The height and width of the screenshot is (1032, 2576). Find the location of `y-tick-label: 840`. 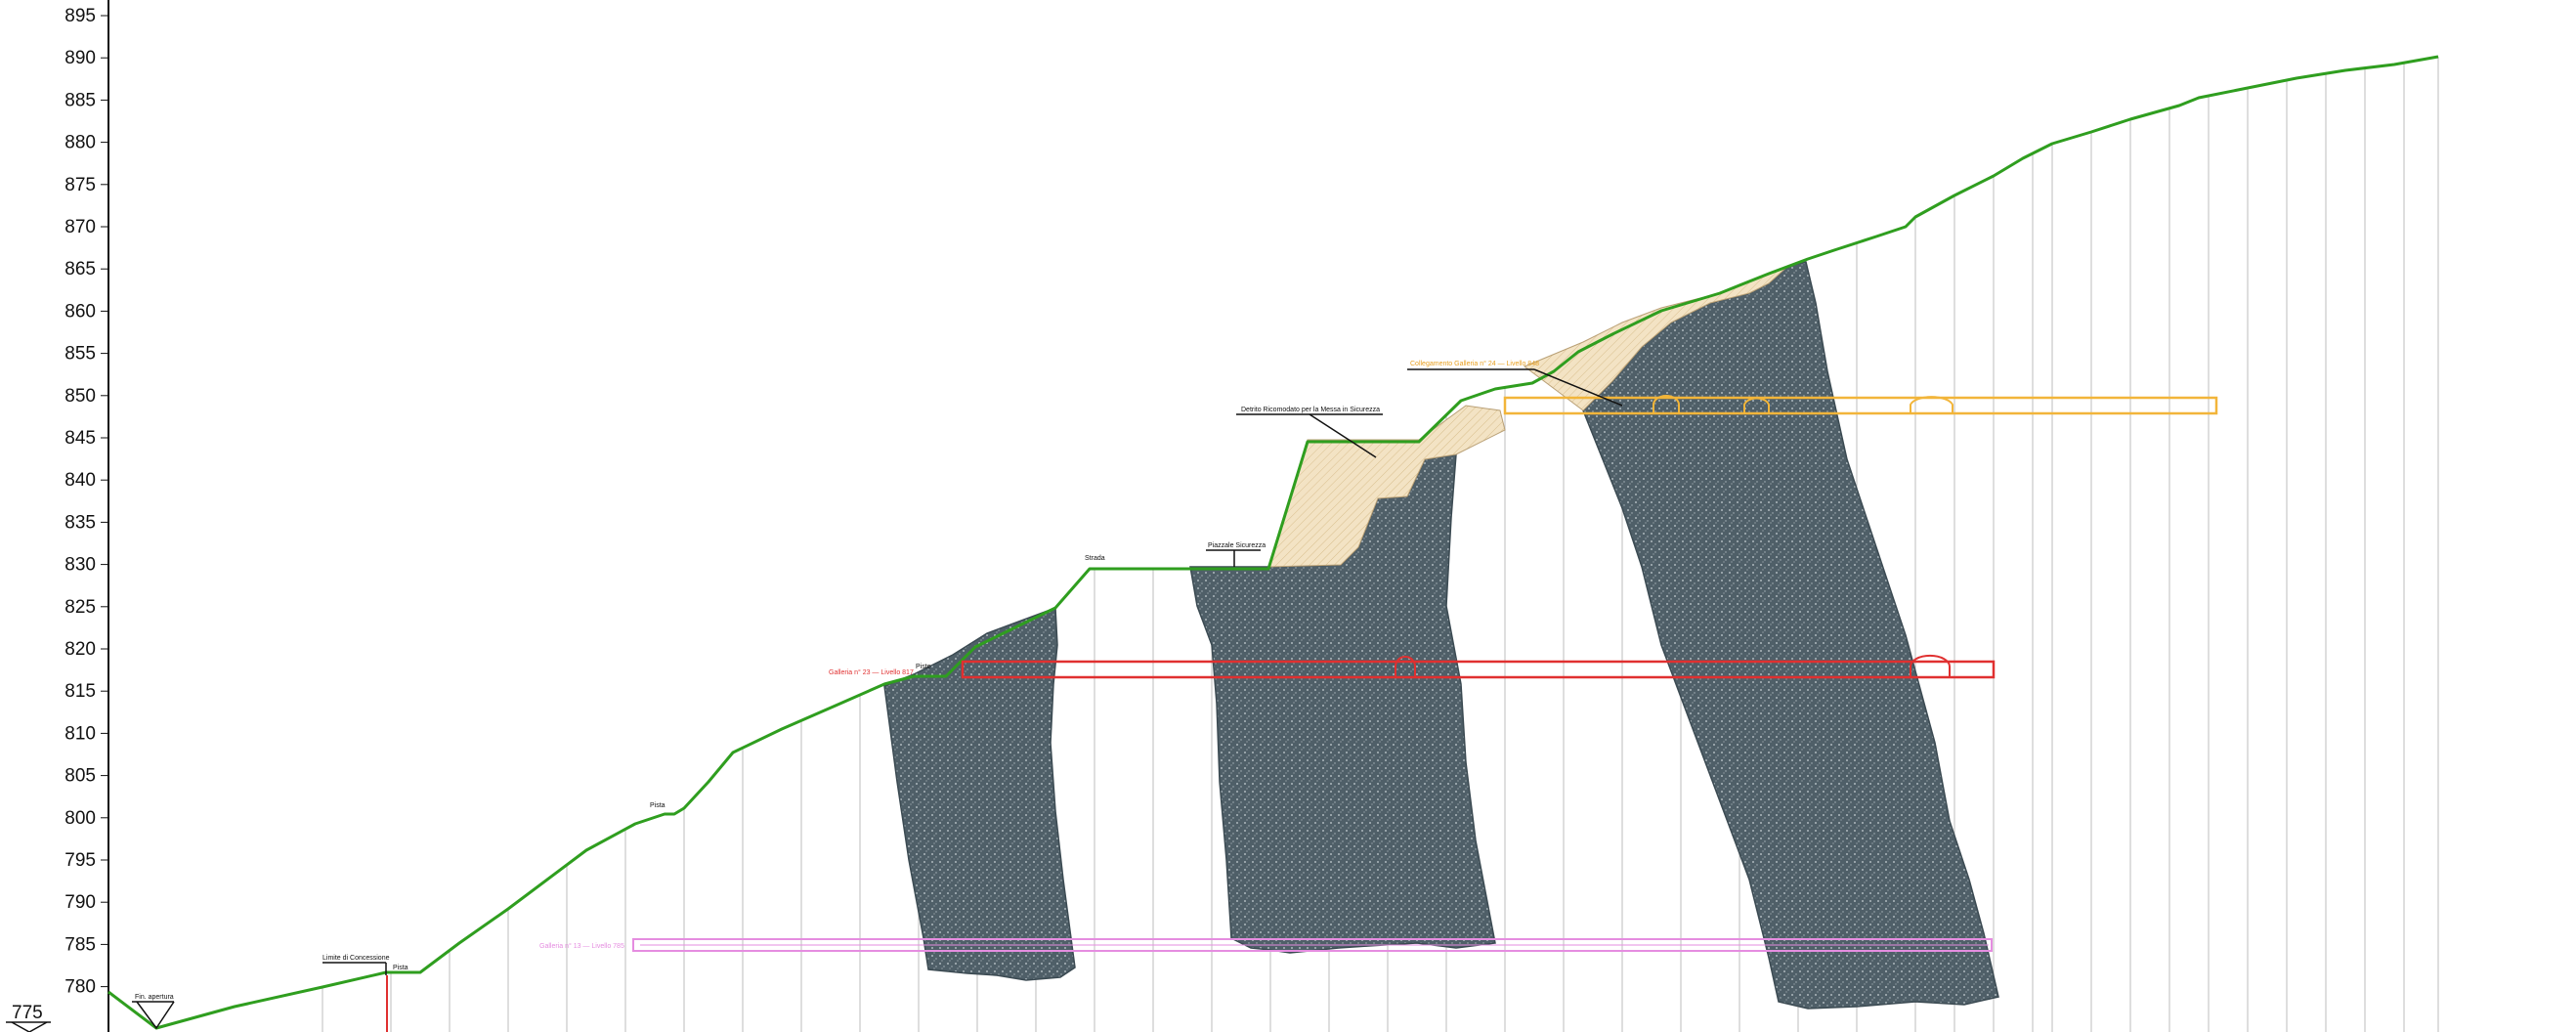

y-tick-label: 840 is located at coordinates (80, 480).